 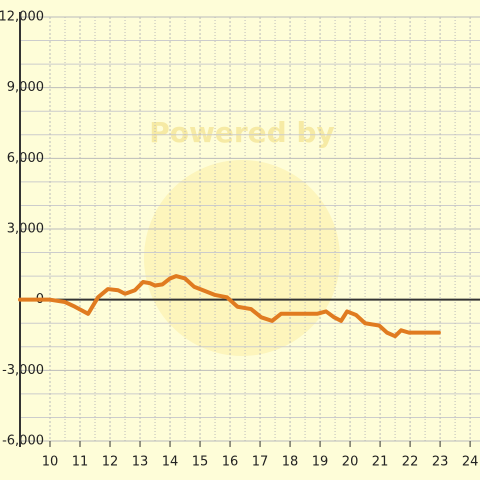 What do you see at coordinates (80, 462) in the screenshot?
I see `x-tick-label: 11` at bounding box center [80, 462].